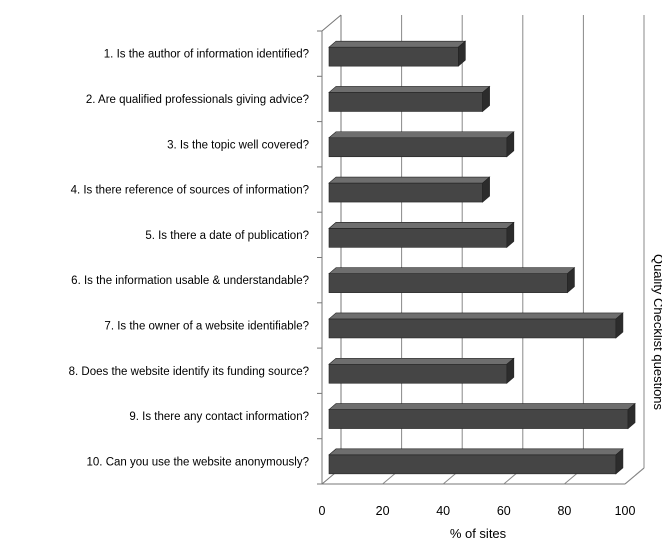 The width and height of the screenshot is (662, 541). What do you see at coordinates (219, 417) in the screenshot?
I see `category-label: 9. Is there any contact information?` at bounding box center [219, 417].